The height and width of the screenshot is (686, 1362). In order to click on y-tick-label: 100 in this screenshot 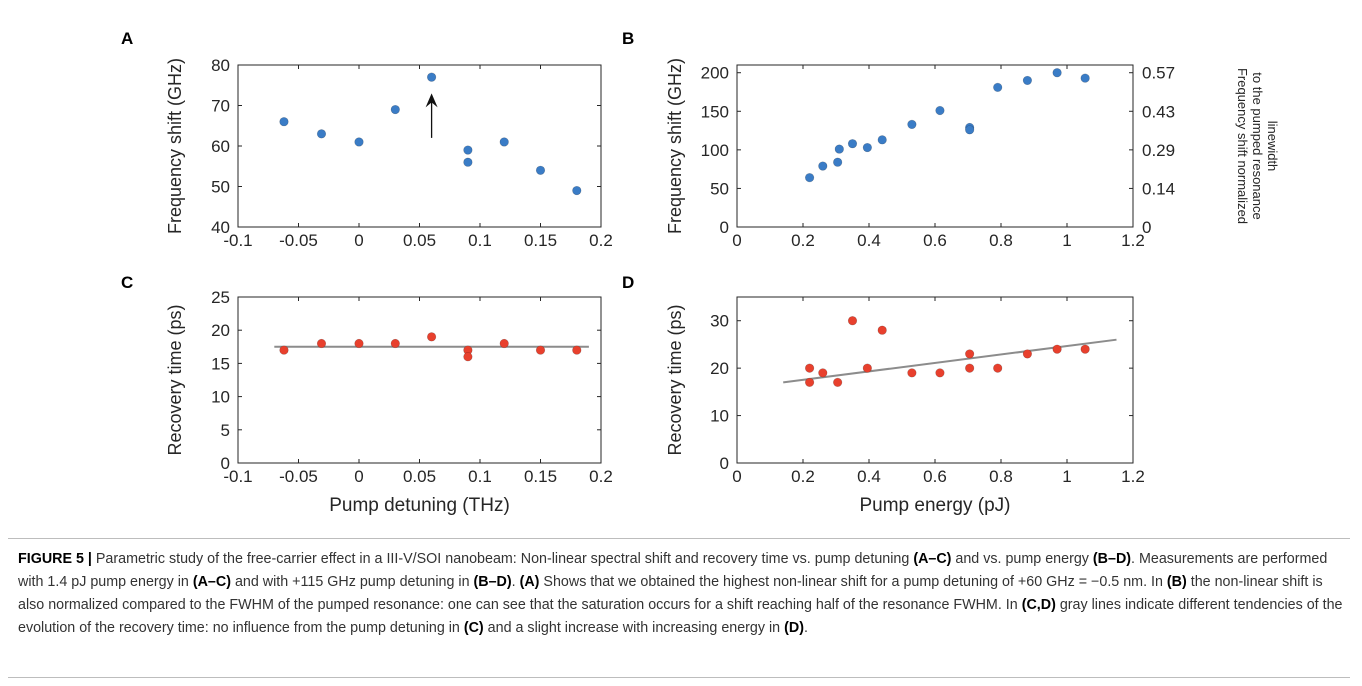, I will do `click(715, 150)`.